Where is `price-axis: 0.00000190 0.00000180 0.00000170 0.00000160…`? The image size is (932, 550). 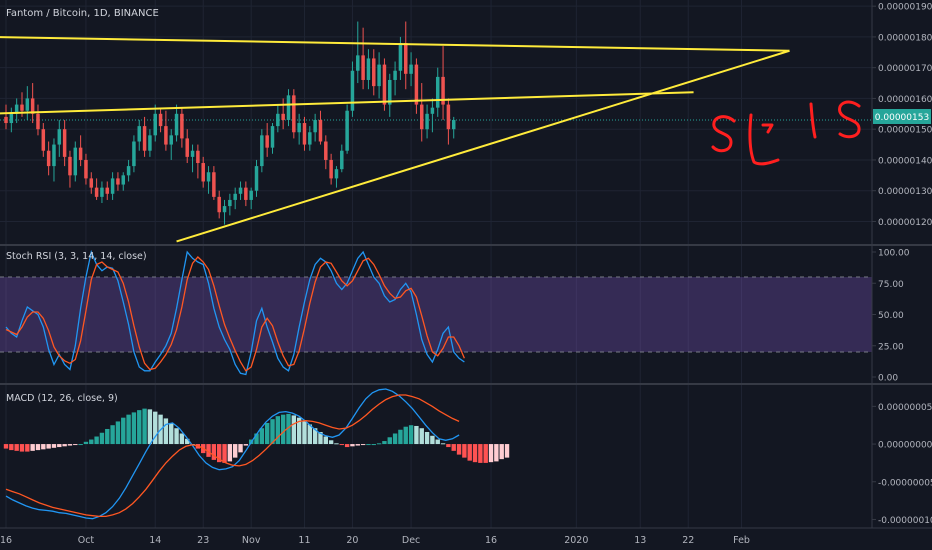 price-axis: 0.00000190 0.00000180 0.00000170 0.00000160… is located at coordinates (902, 115).